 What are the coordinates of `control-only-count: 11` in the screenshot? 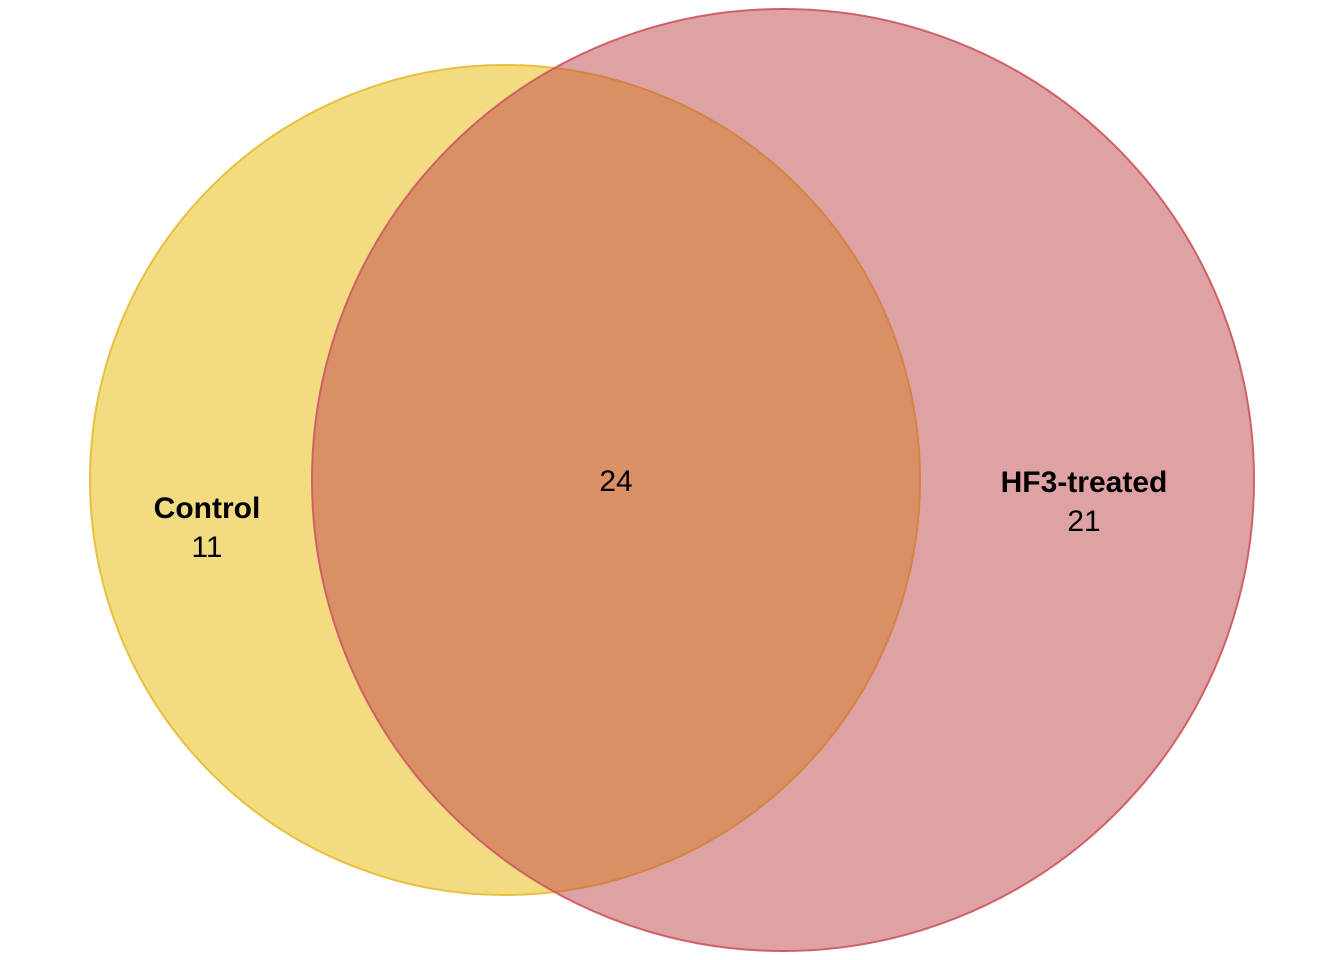 It's located at (206, 547).